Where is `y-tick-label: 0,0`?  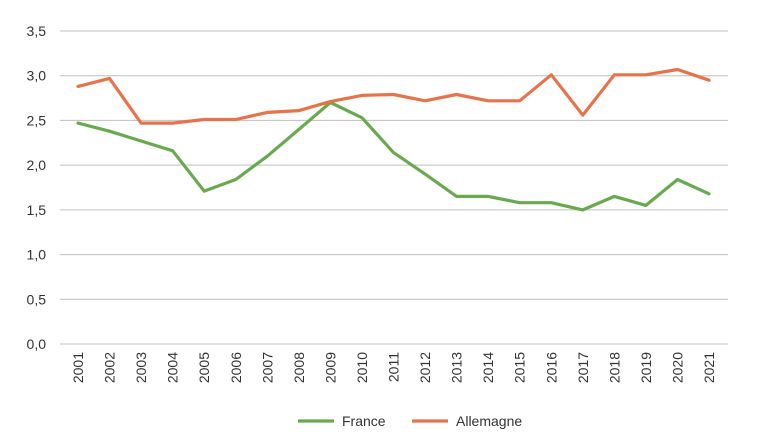 y-tick-label: 0,0 is located at coordinates (37, 344).